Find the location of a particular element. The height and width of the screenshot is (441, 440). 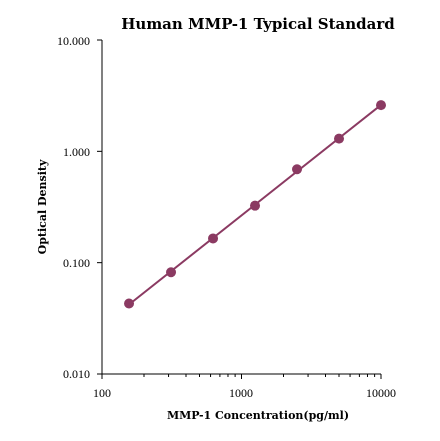

y-tick-label: 1.000 is located at coordinates (76, 152).